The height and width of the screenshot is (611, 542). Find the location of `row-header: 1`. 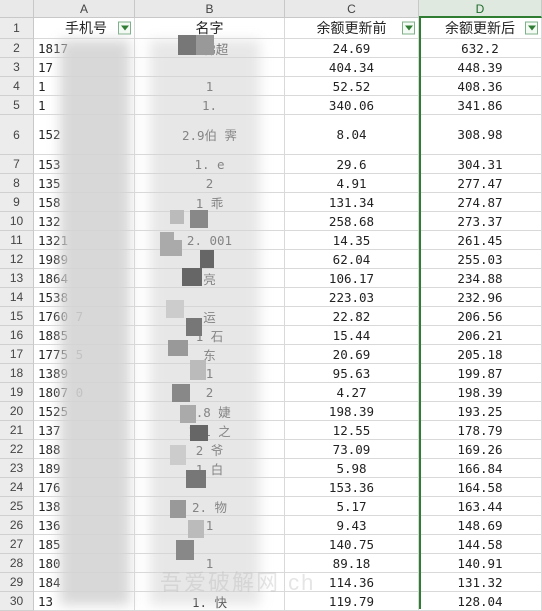

row-header: 1 is located at coordinates (17, 28).